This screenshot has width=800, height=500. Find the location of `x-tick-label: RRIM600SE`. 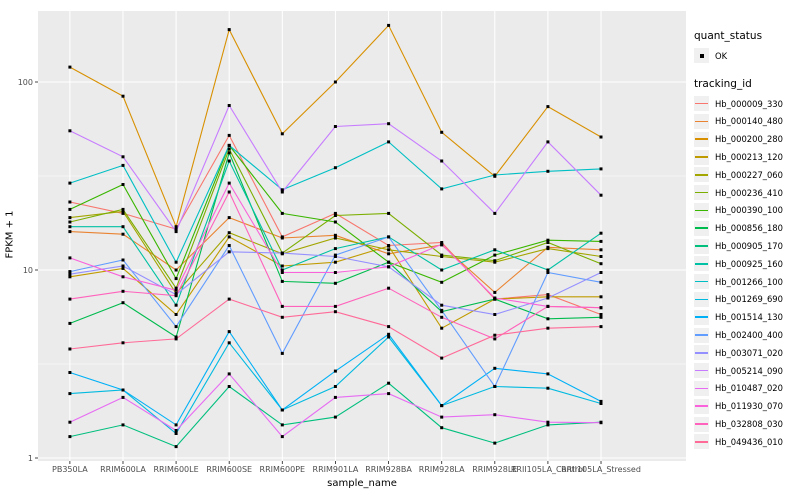

x-tick-label: RRIM600SE is located at coordinates (229, 469).